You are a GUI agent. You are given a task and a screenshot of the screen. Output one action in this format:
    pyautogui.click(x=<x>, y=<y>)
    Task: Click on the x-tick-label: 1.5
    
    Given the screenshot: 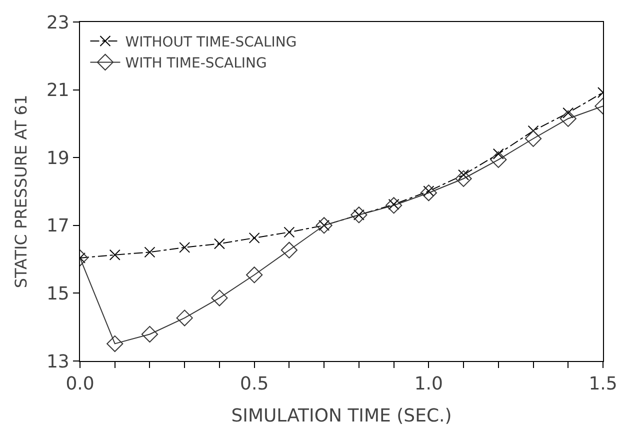 What is the action you would take?
    pyautogui.click(x=603, y=384)
    